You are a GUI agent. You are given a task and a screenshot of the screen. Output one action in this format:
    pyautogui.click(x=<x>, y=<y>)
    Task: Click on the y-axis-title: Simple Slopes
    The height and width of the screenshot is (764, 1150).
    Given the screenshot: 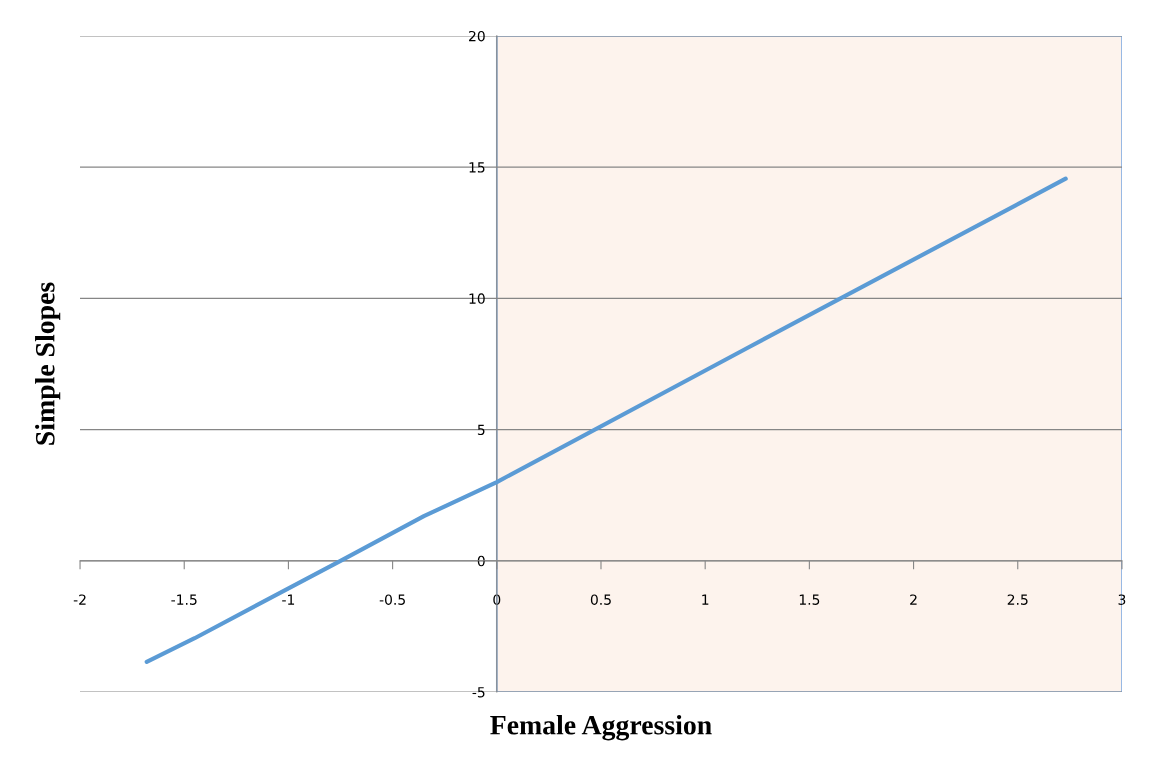 What is the action you would take?
    pyautogui.click(x=48, y=363)
    